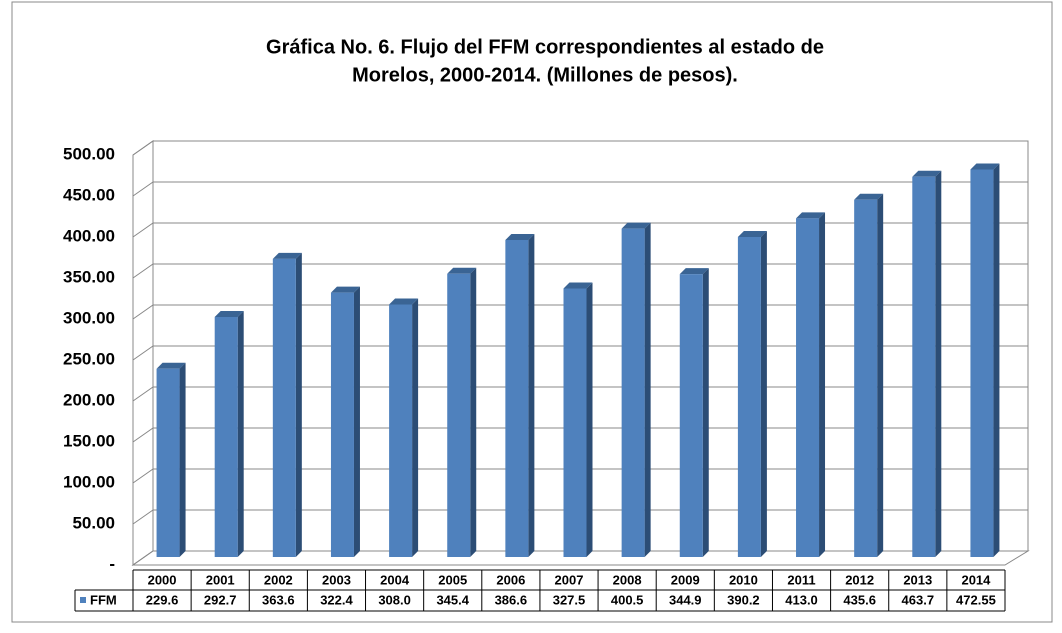 The width and height of the screenshot is (1062, 633). What do you see at coordinates (918, 599) in the screenshot?
I see `data-label: 463.7` at bounding box center [918, 599].